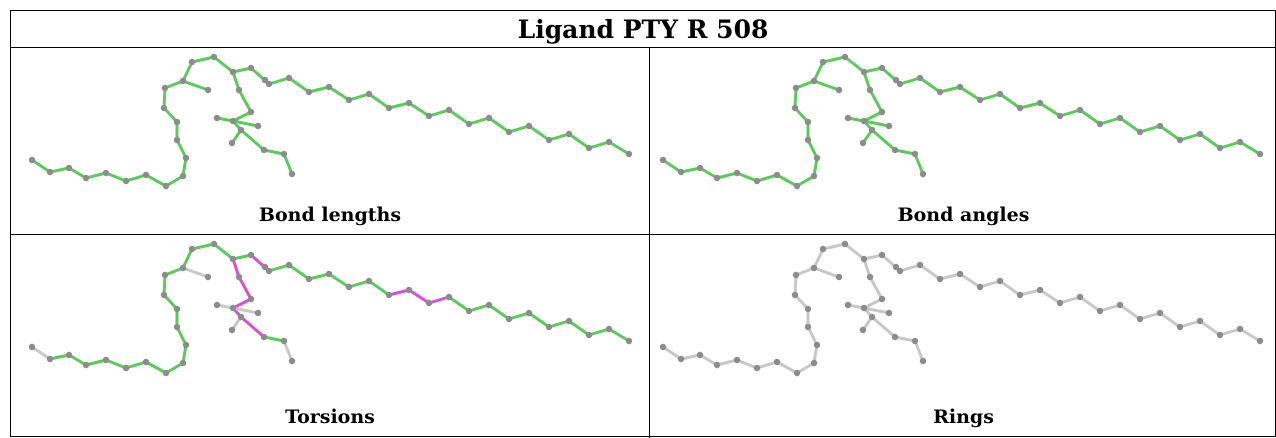 The height and width of the screenshot is (438, 1276). I want to click on panel-caption-rings: Rings, so click(963, 417).